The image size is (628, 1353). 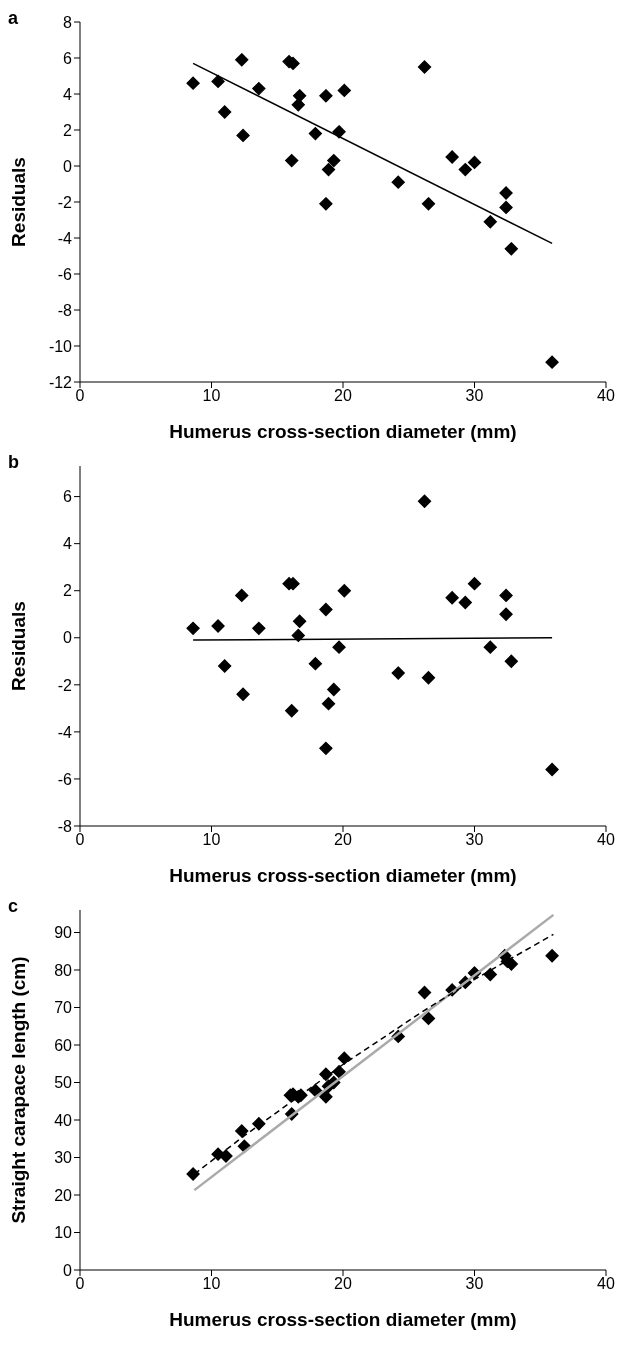 What do you see at coordinates (63, 1120) in the screenshot?
I see `y-tick-label: 40` at bounding box center [63, 1120].